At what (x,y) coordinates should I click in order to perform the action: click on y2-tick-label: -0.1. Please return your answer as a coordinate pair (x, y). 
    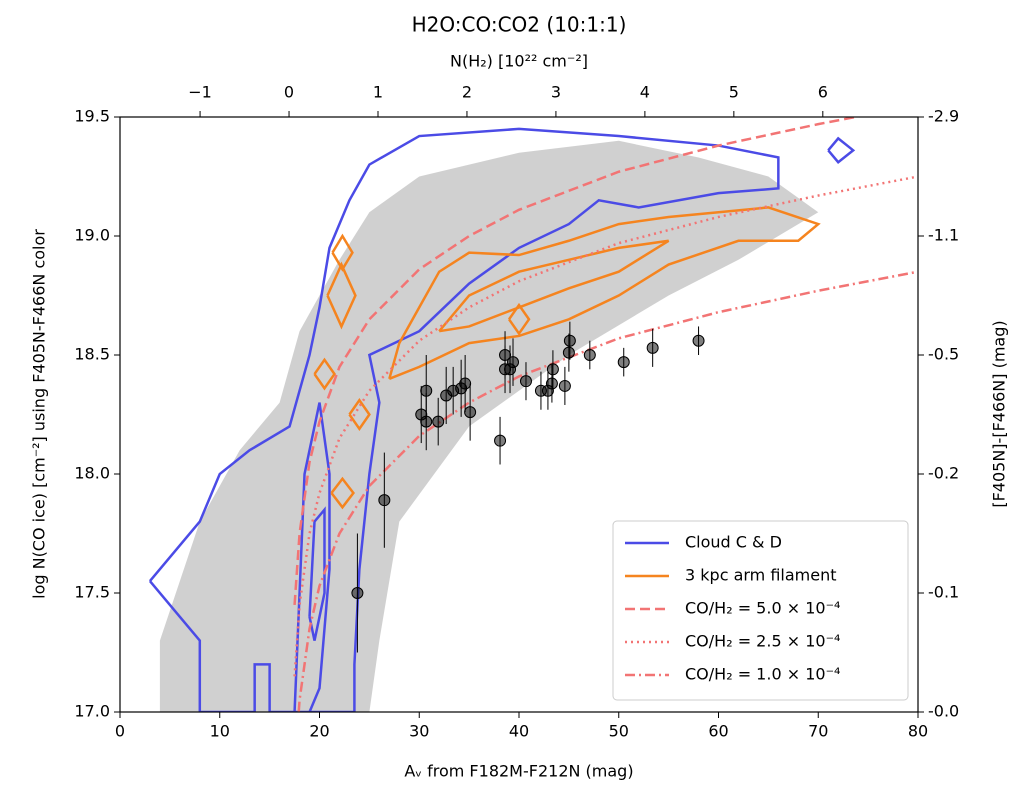
    Looking at the image, I should click on (943, 592).